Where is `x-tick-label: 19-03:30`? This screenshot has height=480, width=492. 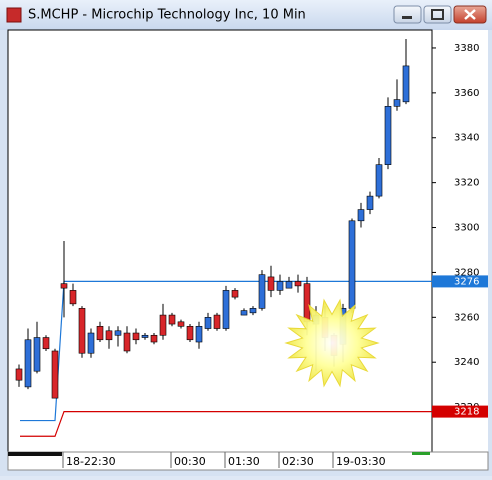
x-tick-label: 19-03:30 is located at coordinates (361, 461).